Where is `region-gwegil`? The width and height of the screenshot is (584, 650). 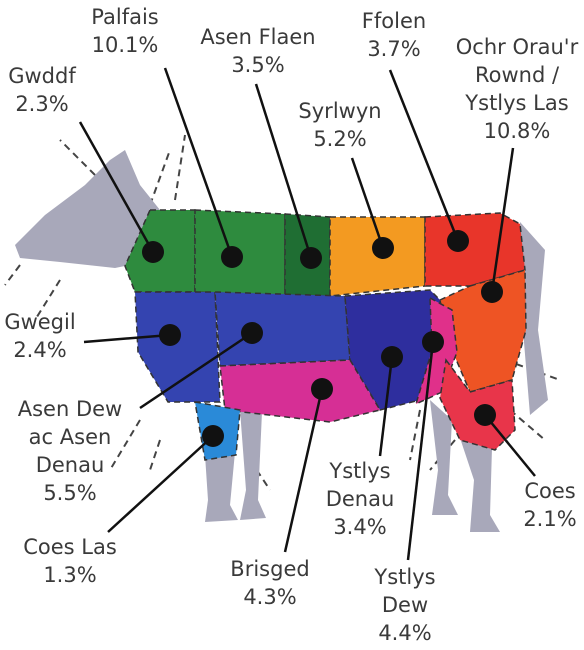 region-gwegil is located at coordinates (177, 347).